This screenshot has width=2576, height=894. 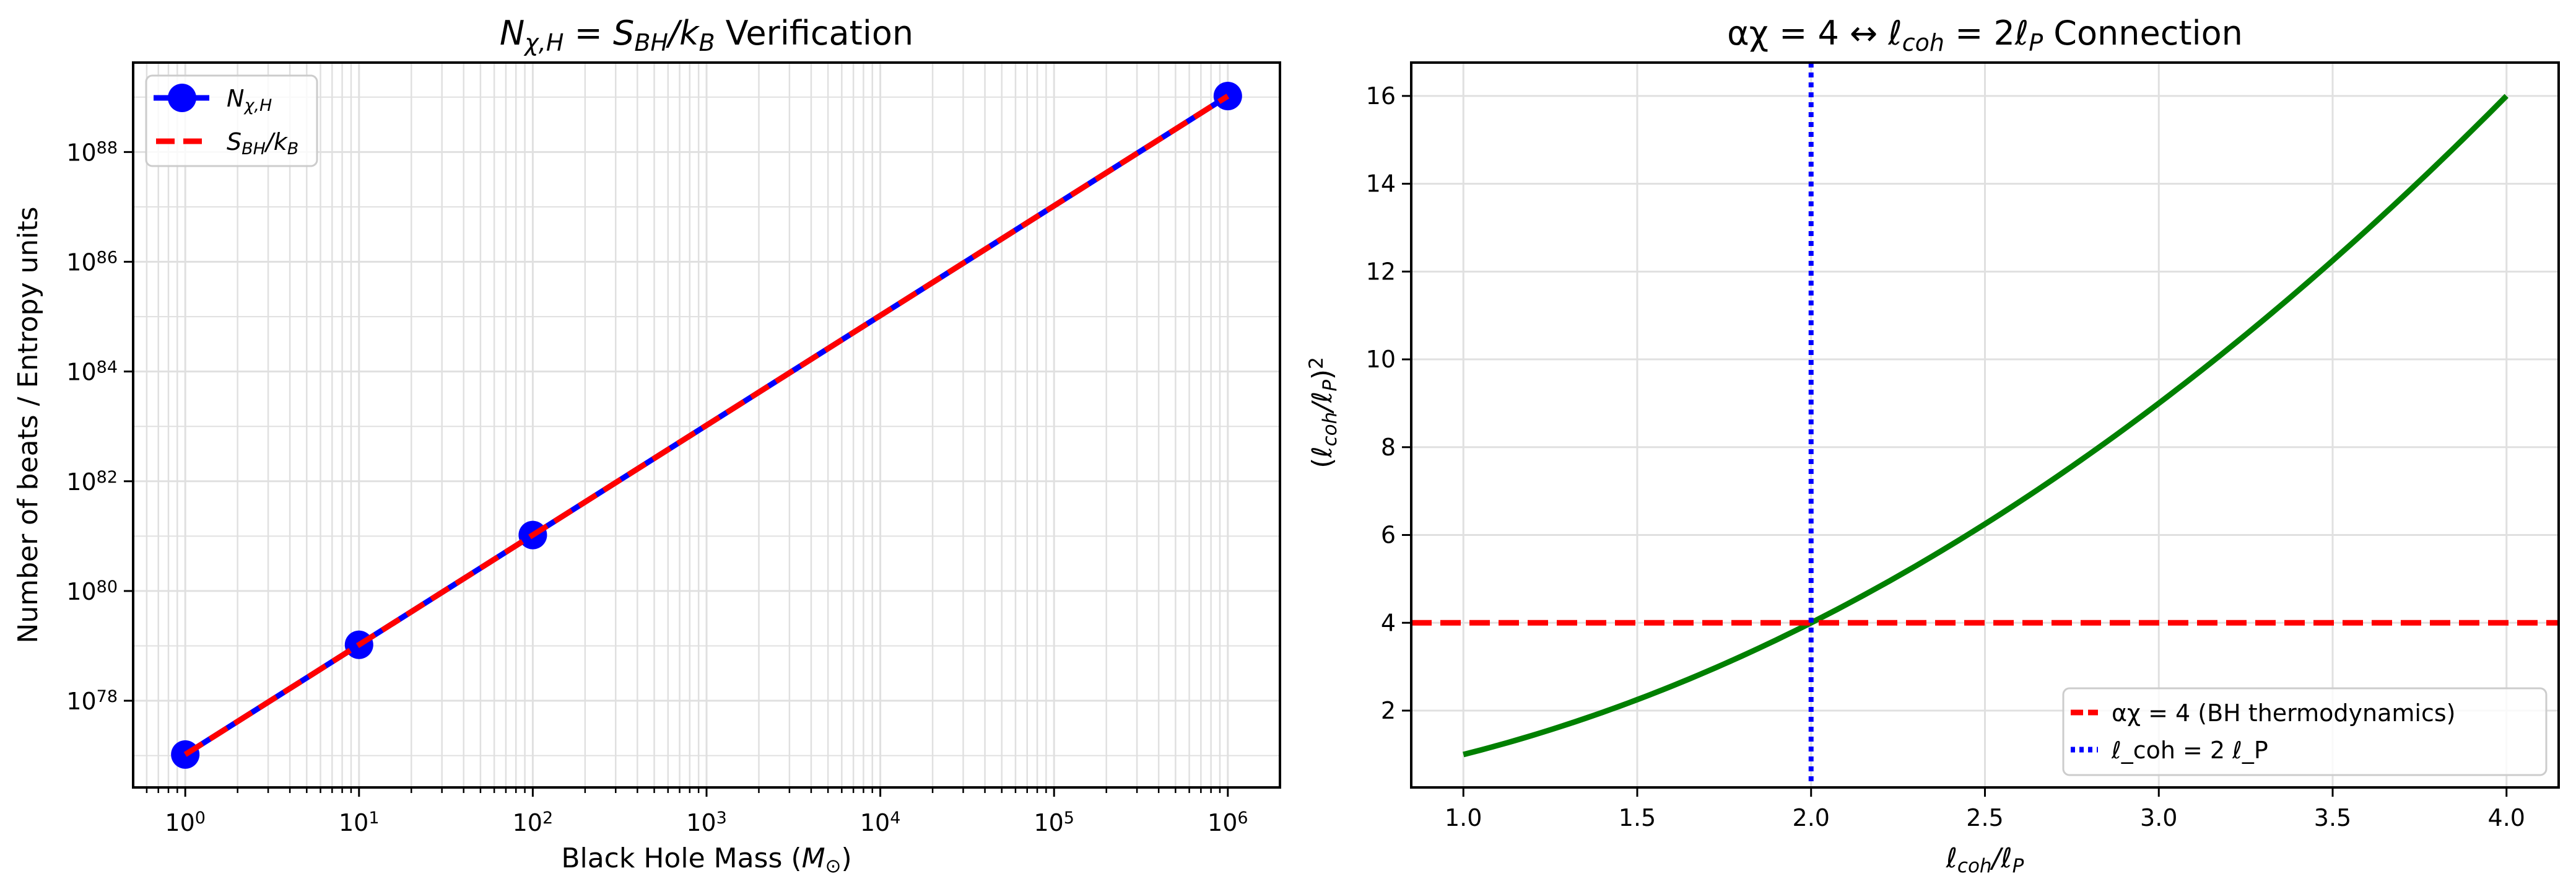 What do you see at coordinates (92, 591) in the screenshot?
I see `y-tick-label: 1080` at bounding box center [92, 591].